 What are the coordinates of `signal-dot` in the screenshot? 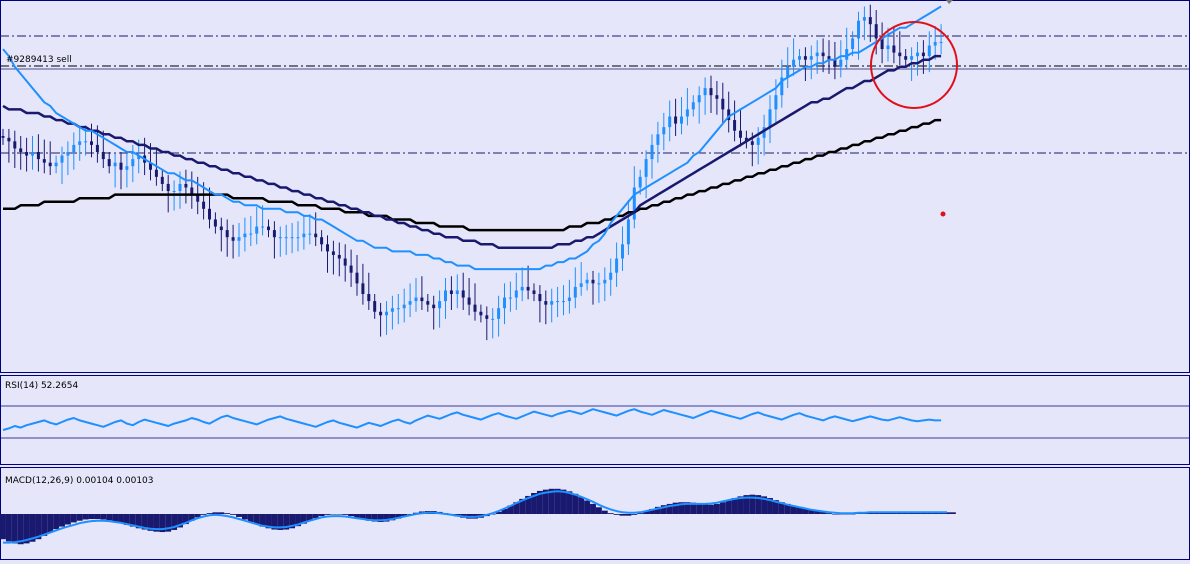 It's located at (943, 214).